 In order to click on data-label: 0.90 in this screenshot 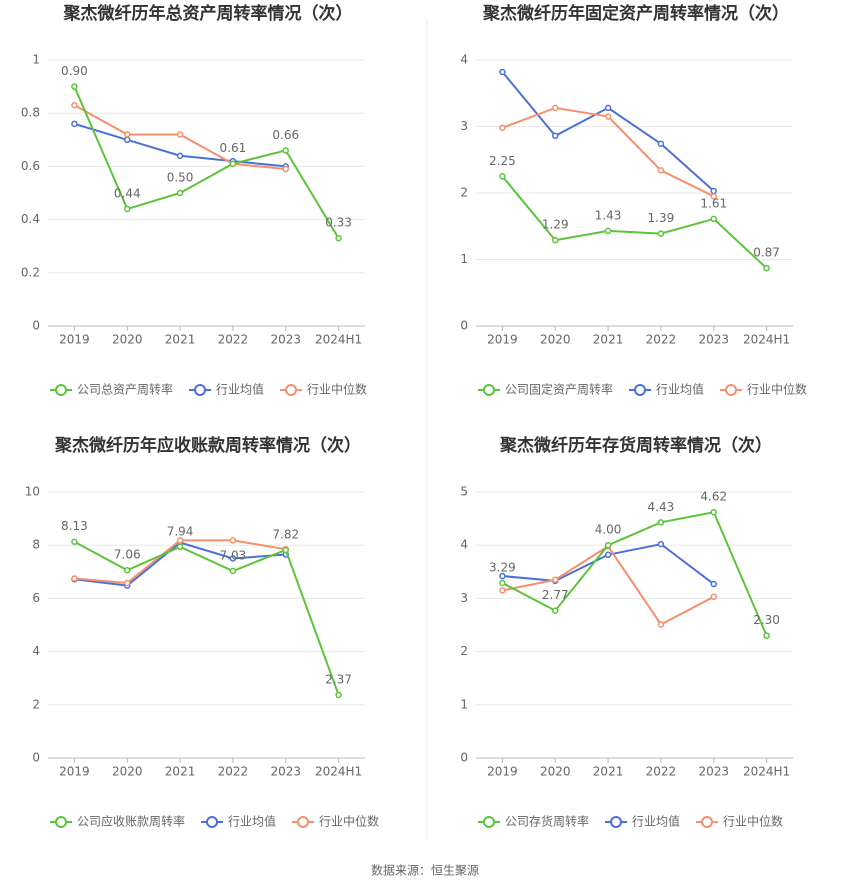, I will do `click(74, 71)`.